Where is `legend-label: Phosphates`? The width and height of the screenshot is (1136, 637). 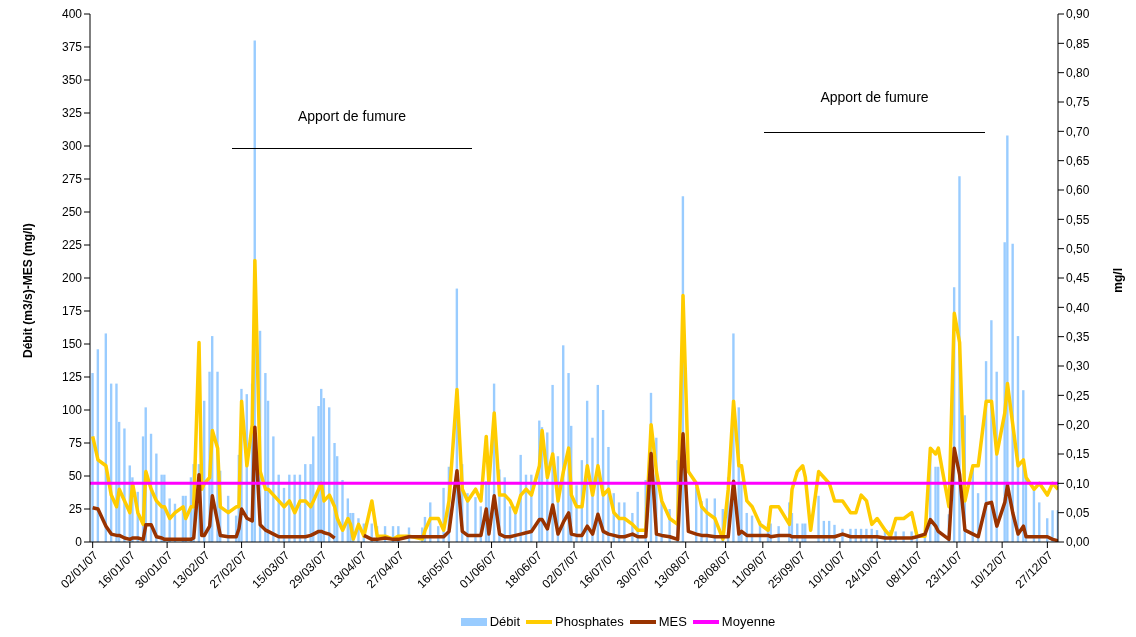
legend-label: Phosphates is located at coordinates (589, 621).